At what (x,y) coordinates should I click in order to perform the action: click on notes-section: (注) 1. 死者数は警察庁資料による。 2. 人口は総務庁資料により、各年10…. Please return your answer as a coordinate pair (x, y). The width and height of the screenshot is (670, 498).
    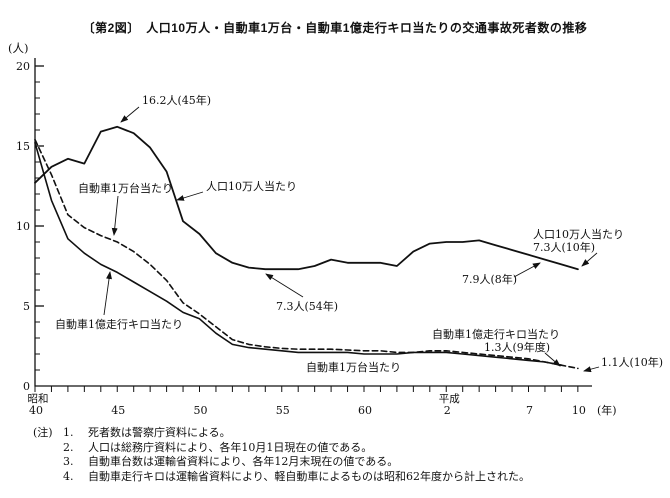
    Looking at the image, I should click on (343, 455).